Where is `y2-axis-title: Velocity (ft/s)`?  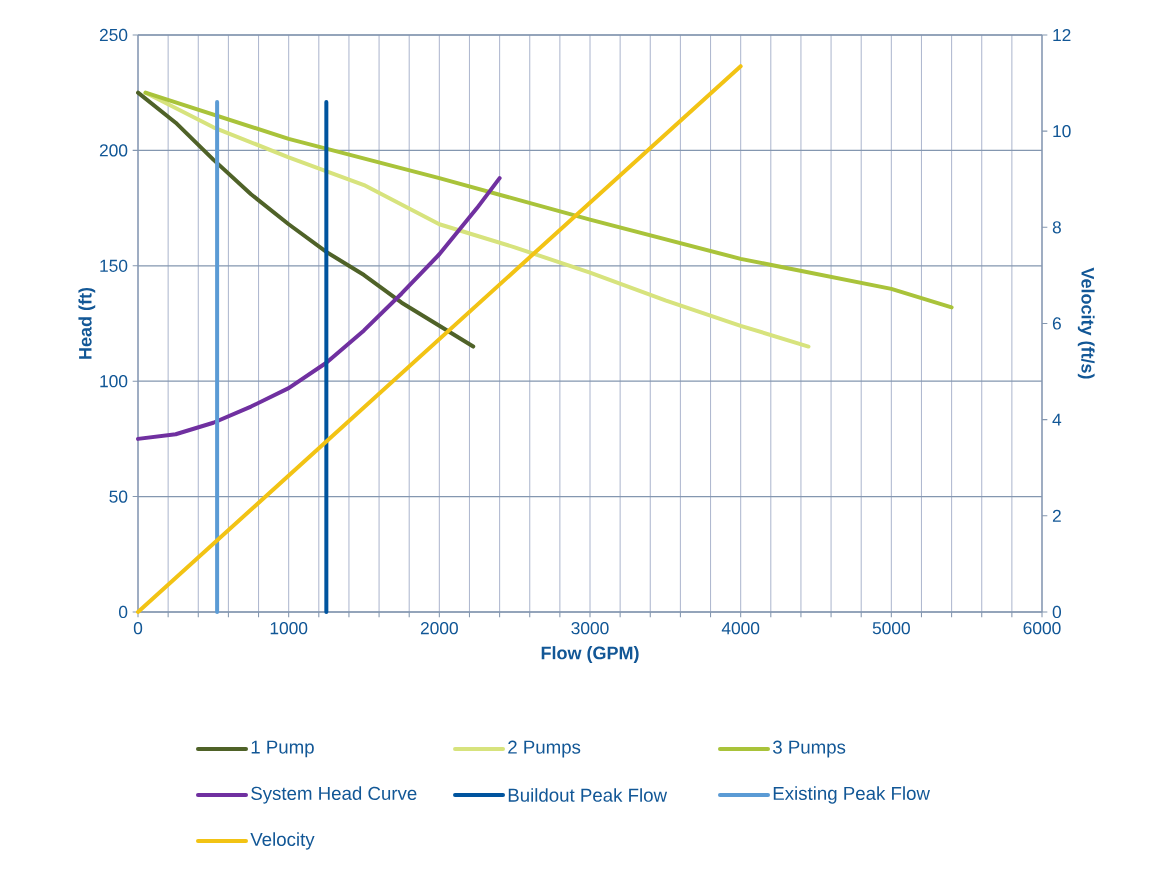
y2-axis-title: Velocity (ft/s) is located at coordinates (1086, 323).